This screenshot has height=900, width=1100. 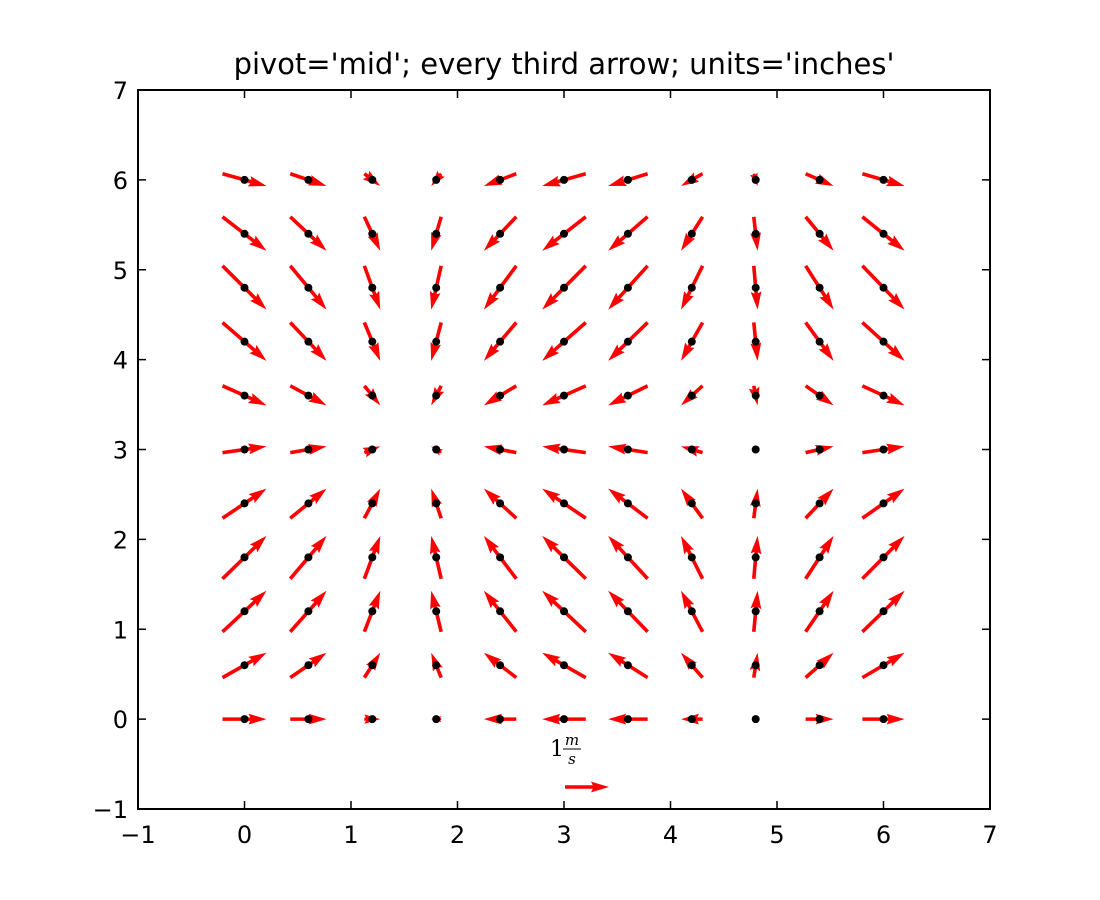 I want to click on x-tick-label: −1, so click(x=137, y=835).